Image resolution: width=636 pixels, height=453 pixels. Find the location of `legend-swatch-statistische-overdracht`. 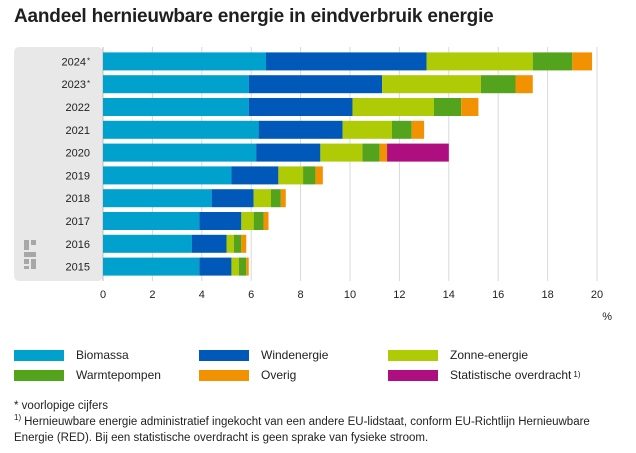

legend-swatch-statistische-overdracht is located at coordinates (413, 375).